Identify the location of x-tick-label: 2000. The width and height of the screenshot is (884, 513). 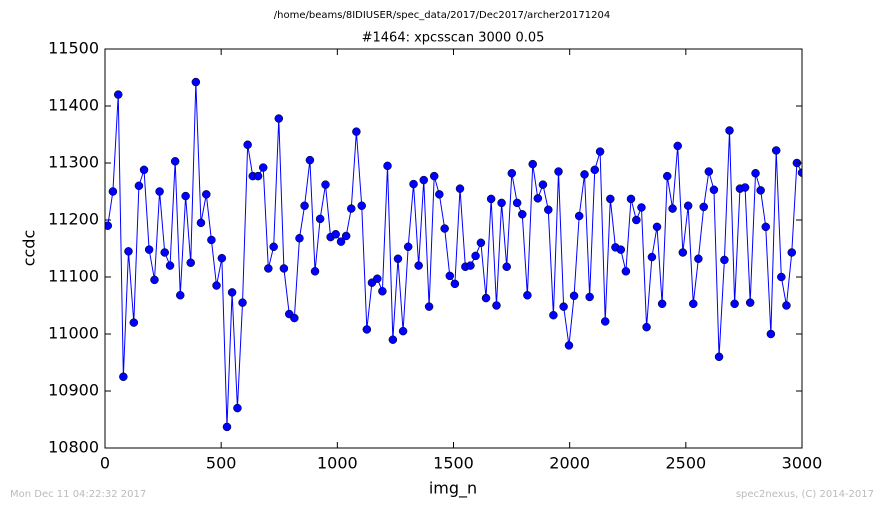
(569, 463).